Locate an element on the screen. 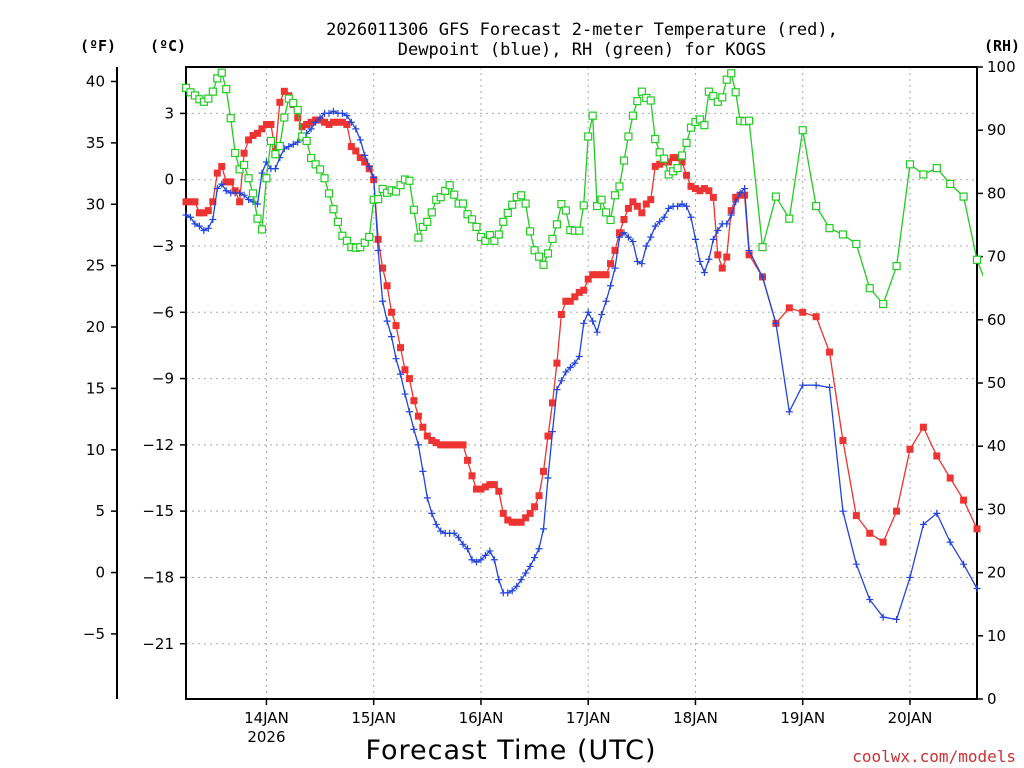  celsius-tick-label: 3 is located at coordinates (169, 113).